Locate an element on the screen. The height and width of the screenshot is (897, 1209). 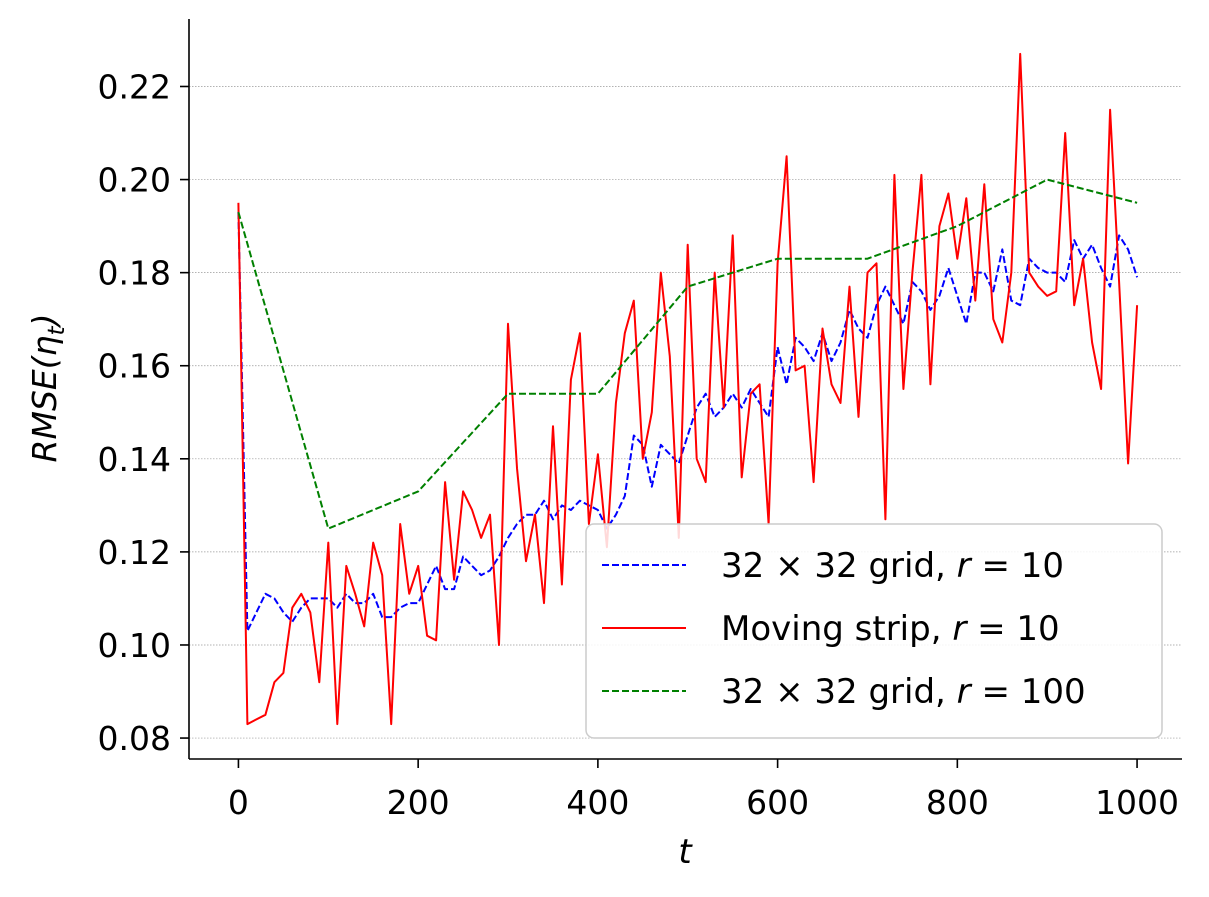
x-tick-label: 800 is located at coordinates (957, 802).